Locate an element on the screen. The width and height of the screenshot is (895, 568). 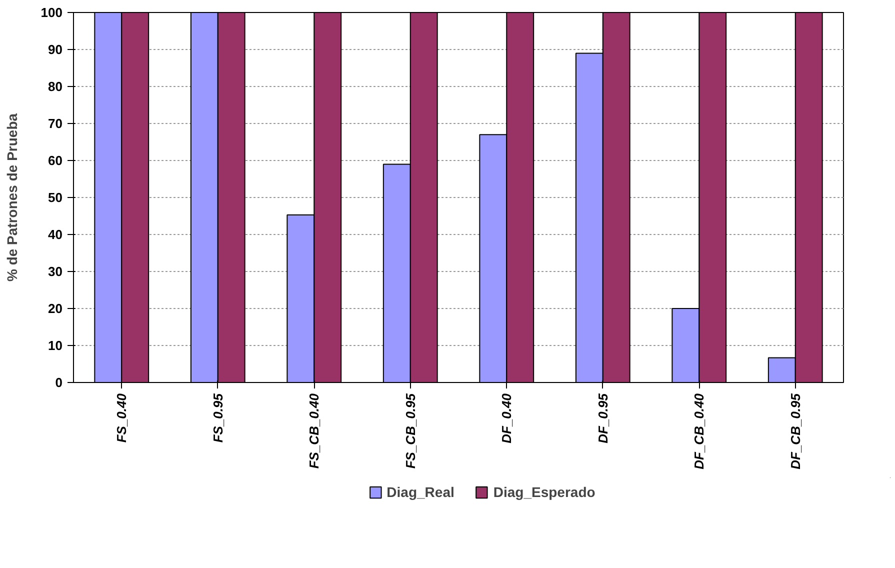
legend-label: Diag_Esperado is located at coordinates (544, 492).